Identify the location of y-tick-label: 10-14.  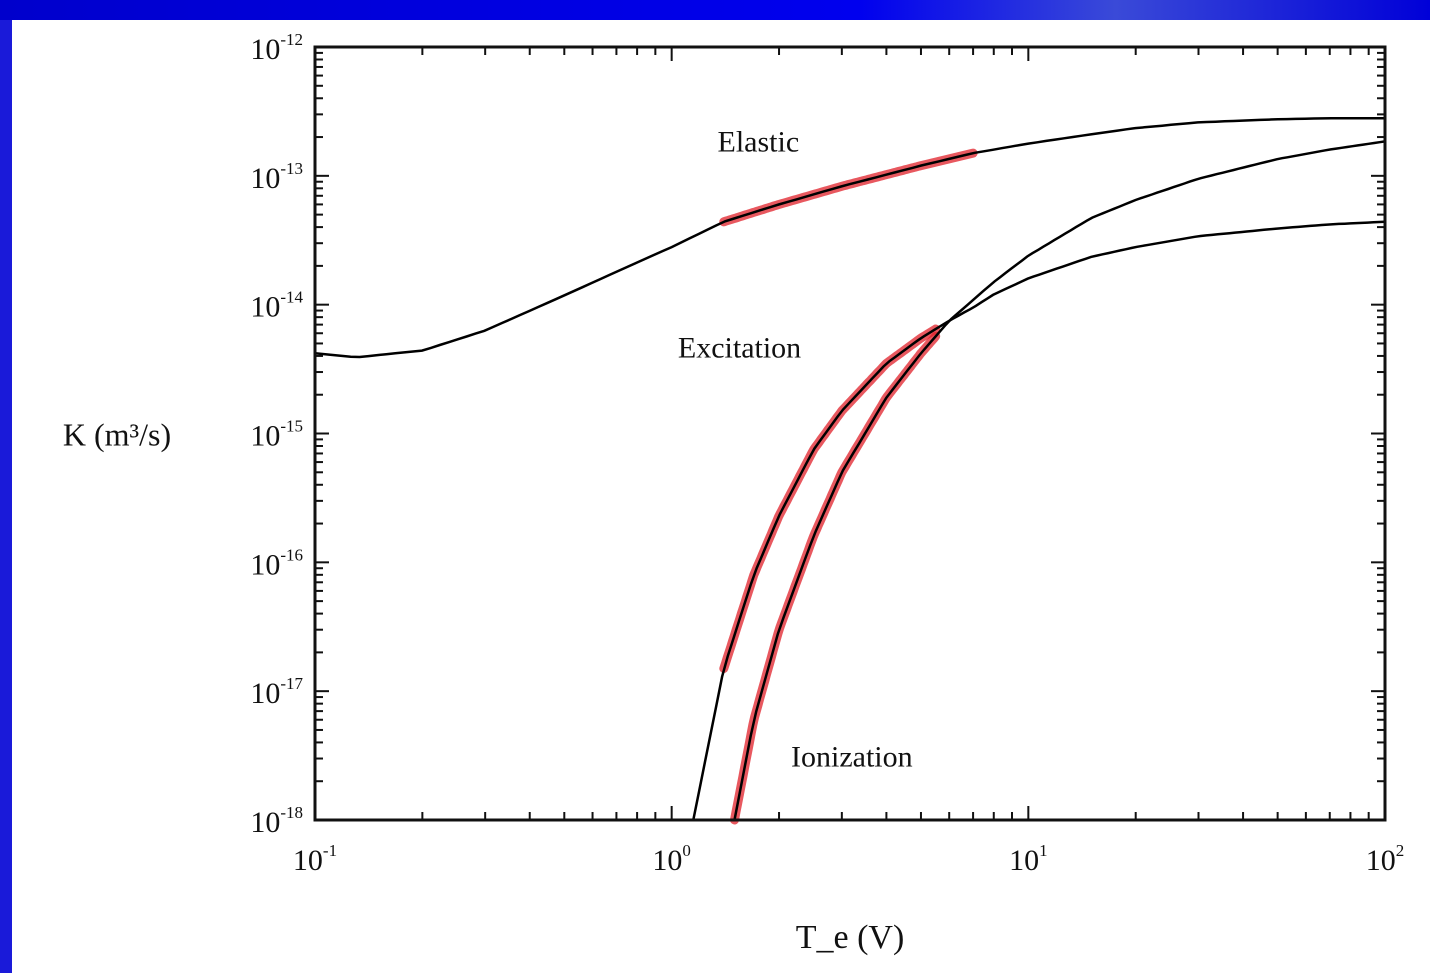
(276, 306).